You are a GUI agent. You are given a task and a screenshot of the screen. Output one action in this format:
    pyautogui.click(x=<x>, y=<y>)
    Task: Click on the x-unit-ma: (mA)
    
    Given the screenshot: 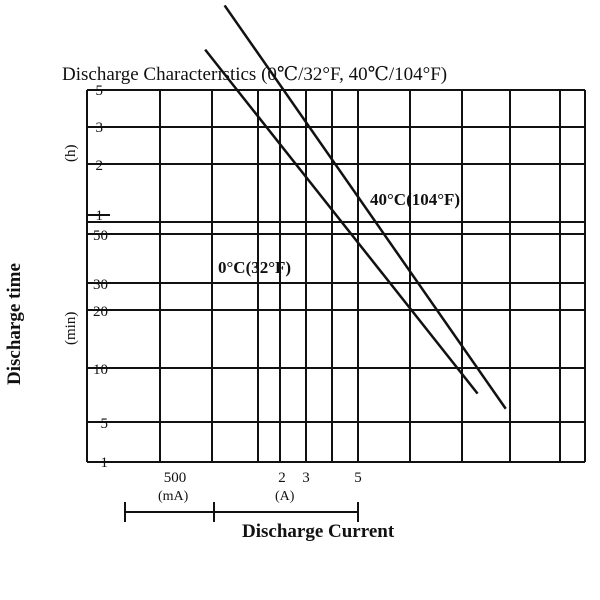 What is the action you would take?
    pyautogui.click(x=173, y=496)
    